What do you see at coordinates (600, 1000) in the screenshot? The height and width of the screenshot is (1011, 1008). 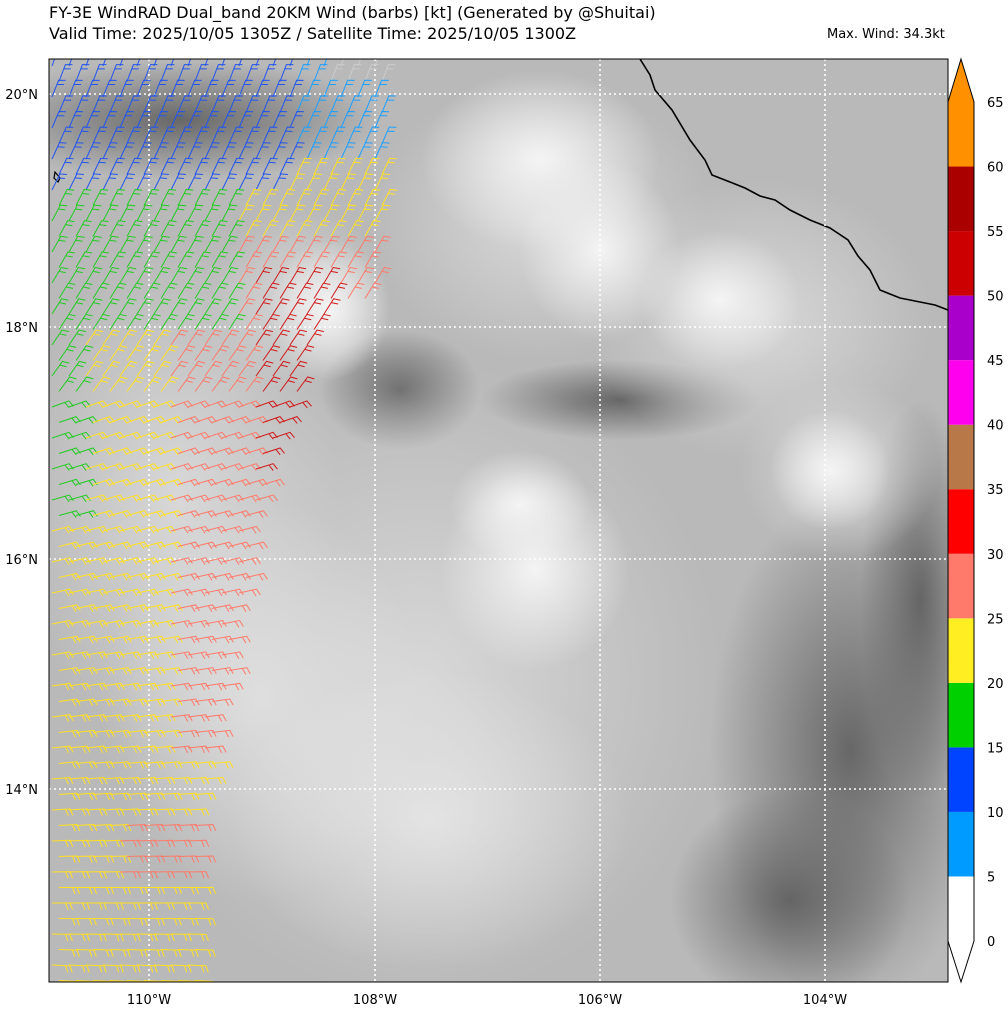 I see `lon-label-106w: 106°W` at bounding box center [600, 1000].